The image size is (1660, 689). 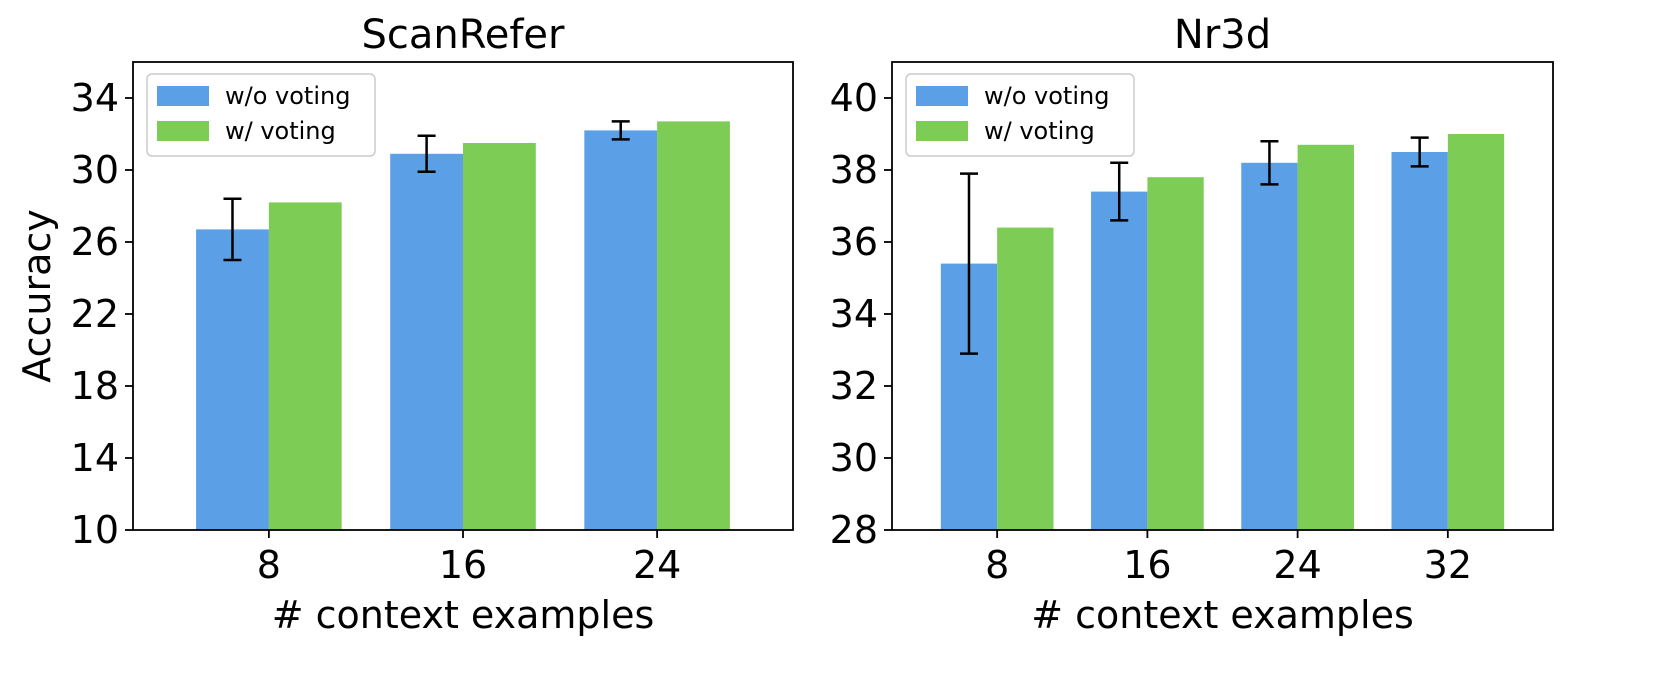 What do you see at coordinates (464, 35) in the screenshot?
I see `chart-title: ScanRefer` at bounding box center [464, 35].